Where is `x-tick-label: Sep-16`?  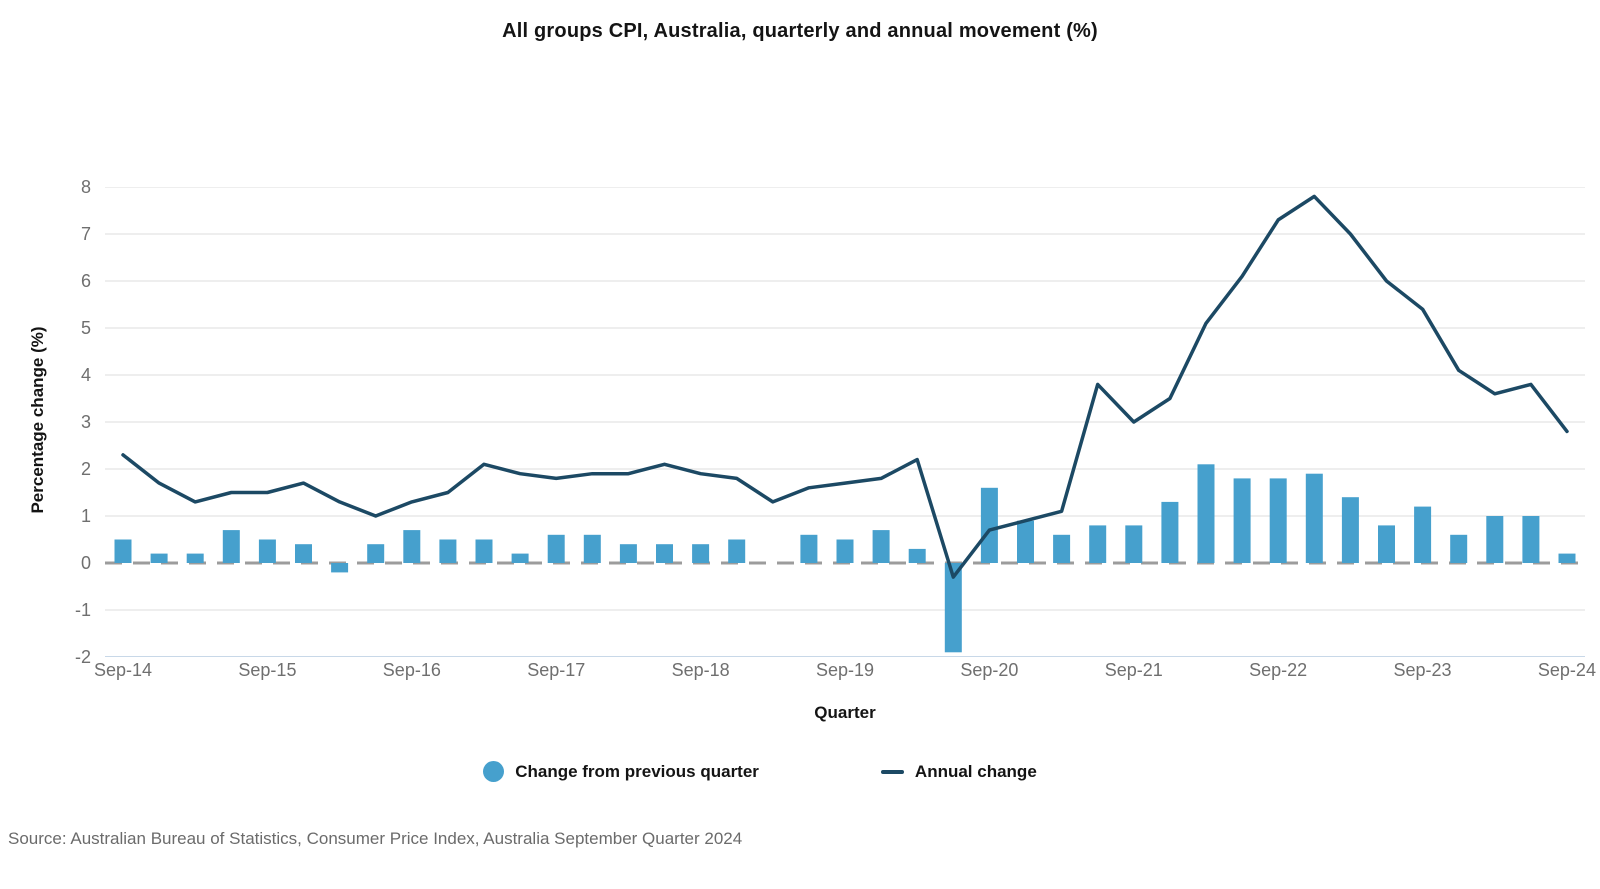 x-tick-label: Sep-16 is located at coordinates (411, 670).